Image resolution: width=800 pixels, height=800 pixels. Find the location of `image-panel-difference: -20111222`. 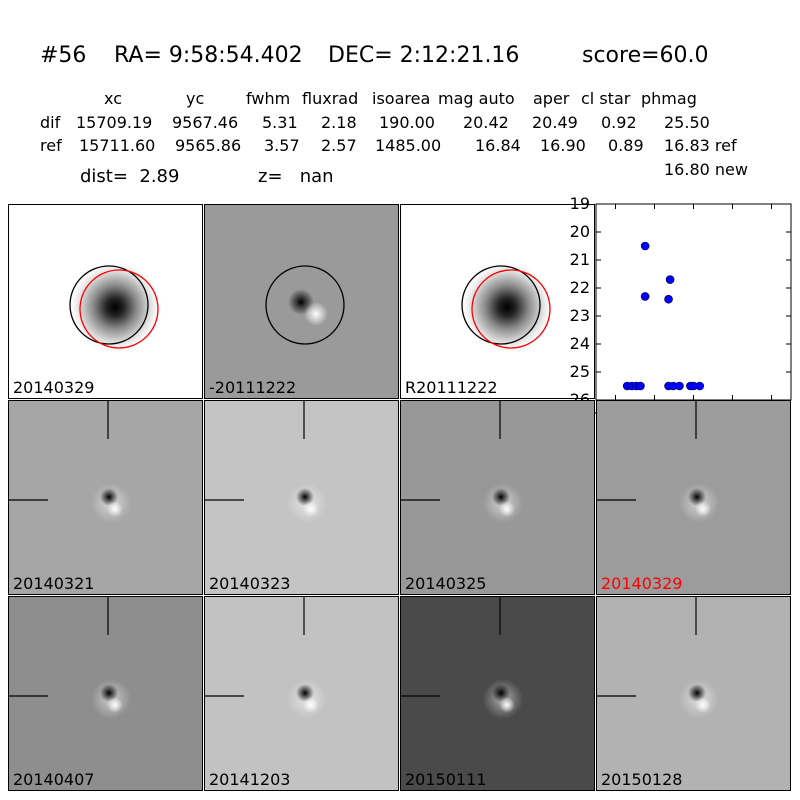

image-panel-difference: -20111222 is located at coordinates (301, 301).